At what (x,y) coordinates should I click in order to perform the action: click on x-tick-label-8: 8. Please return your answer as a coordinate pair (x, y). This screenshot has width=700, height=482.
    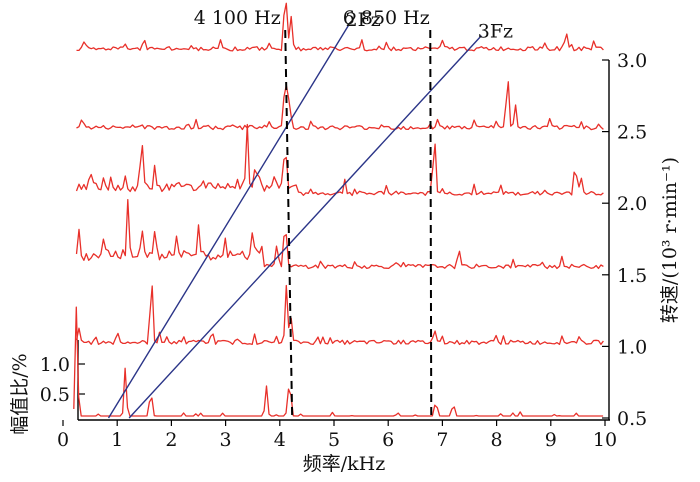
    Looking at the image, I should click on (497, 440).